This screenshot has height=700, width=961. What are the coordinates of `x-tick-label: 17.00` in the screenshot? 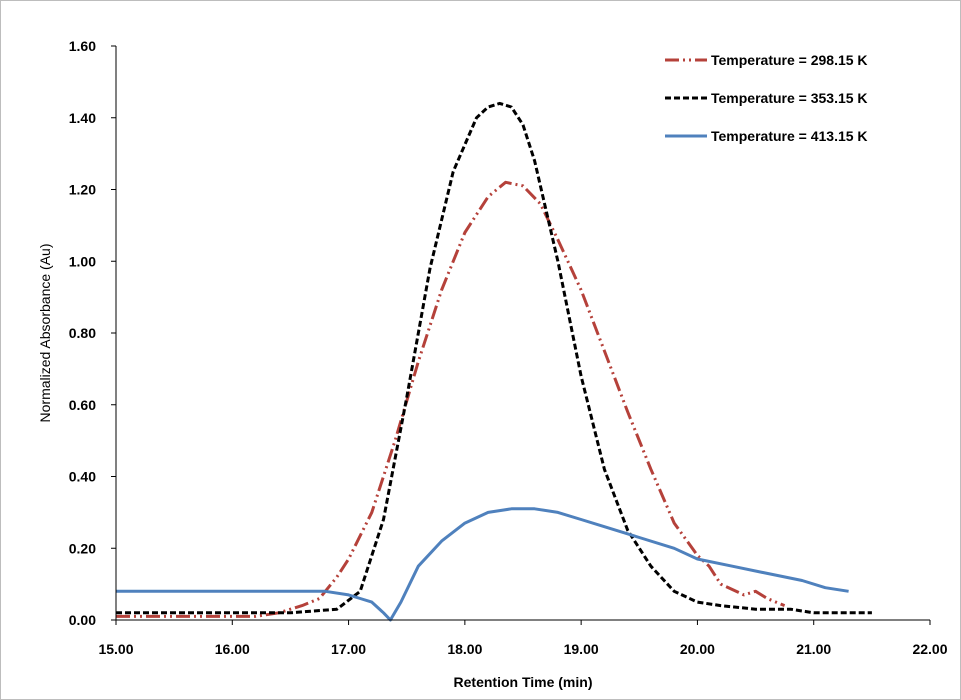 It's located at (348, 649).